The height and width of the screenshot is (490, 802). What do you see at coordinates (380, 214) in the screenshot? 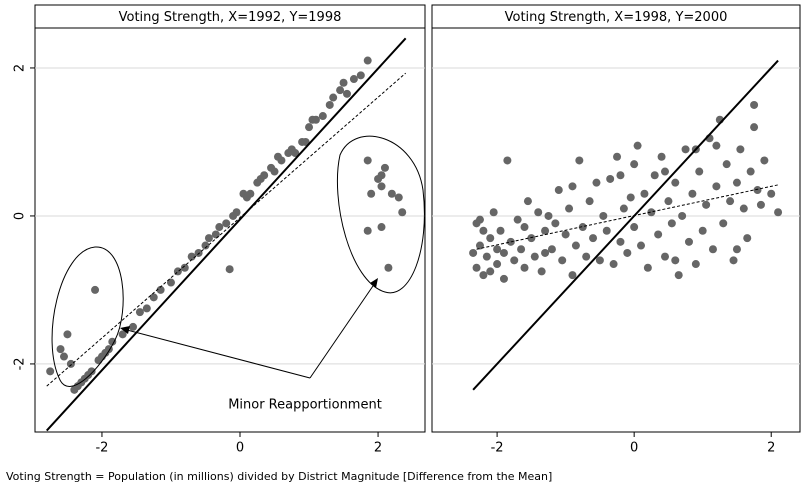
I see `ellipse-right` at bounding box center [380, 214].